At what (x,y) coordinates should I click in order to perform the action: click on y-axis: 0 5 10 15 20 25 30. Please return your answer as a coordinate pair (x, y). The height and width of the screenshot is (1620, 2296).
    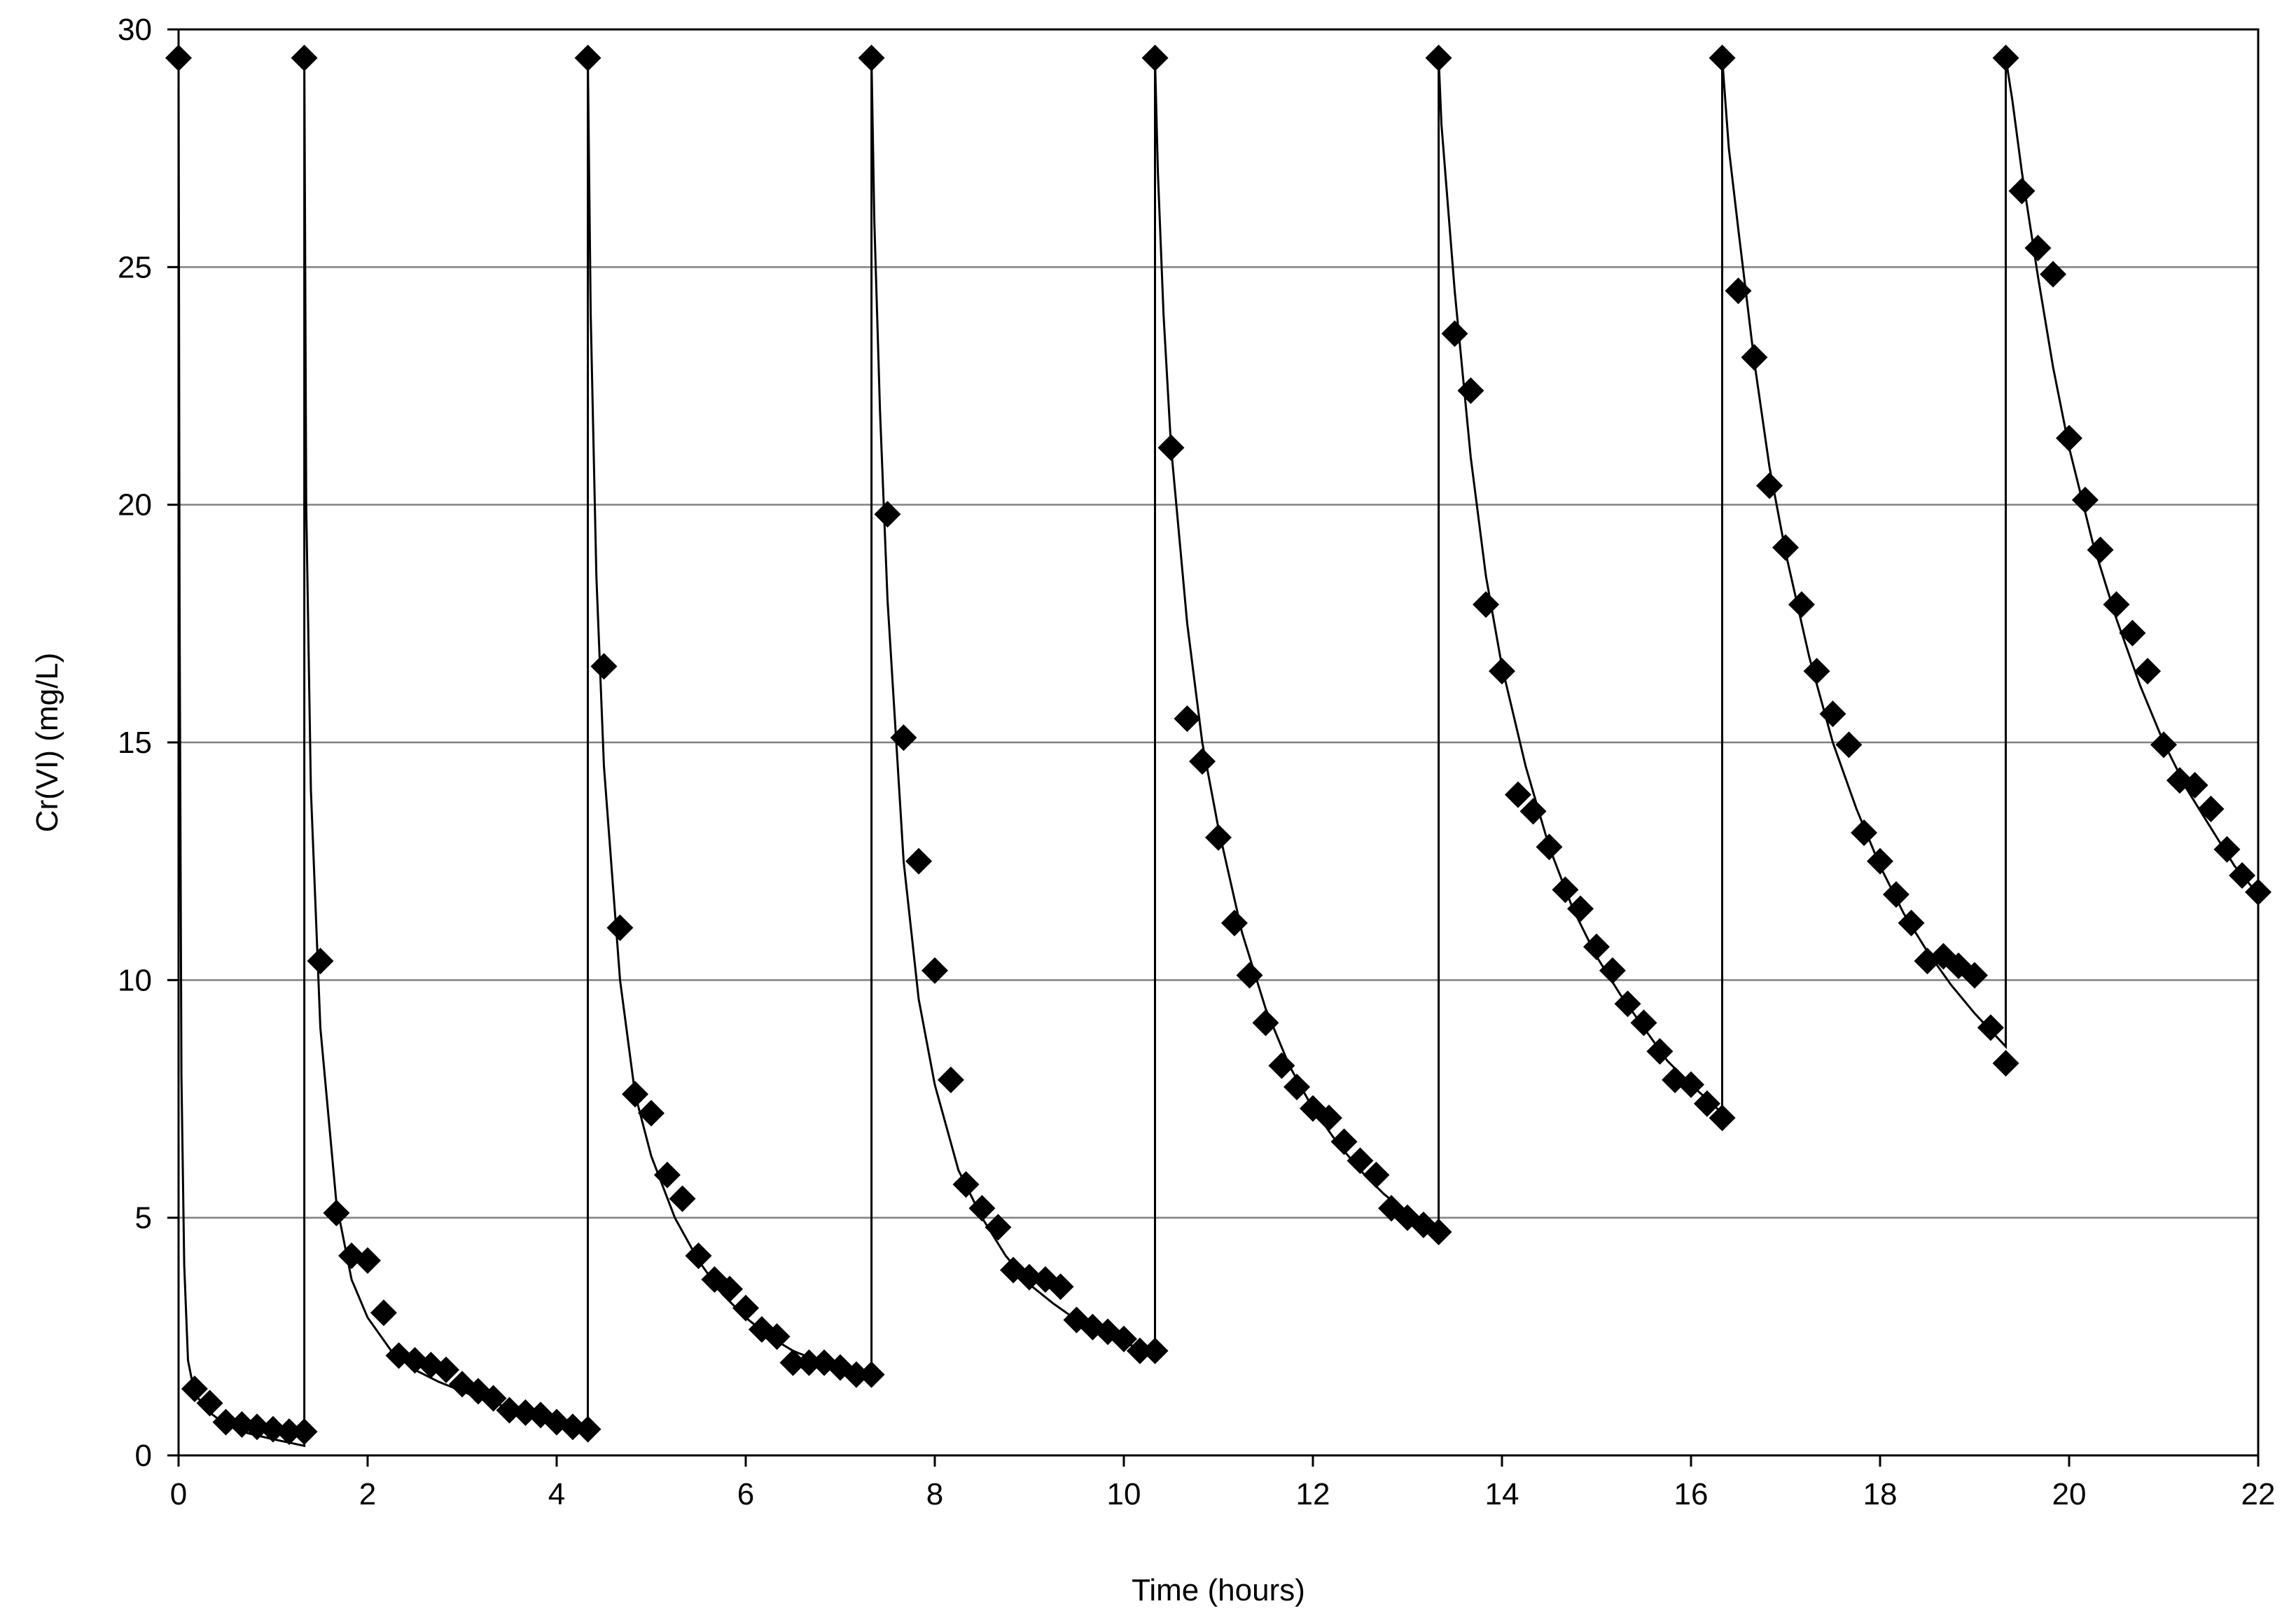
    Looking at the image, I should click on (148, 743).